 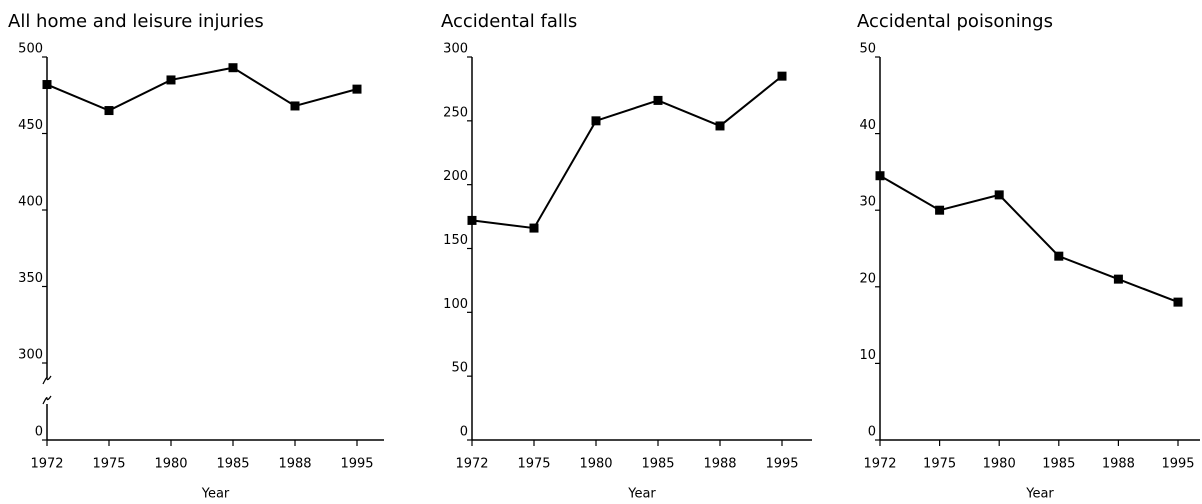 I want to click on y-tick-label: 400, so click(x=30, y=202).